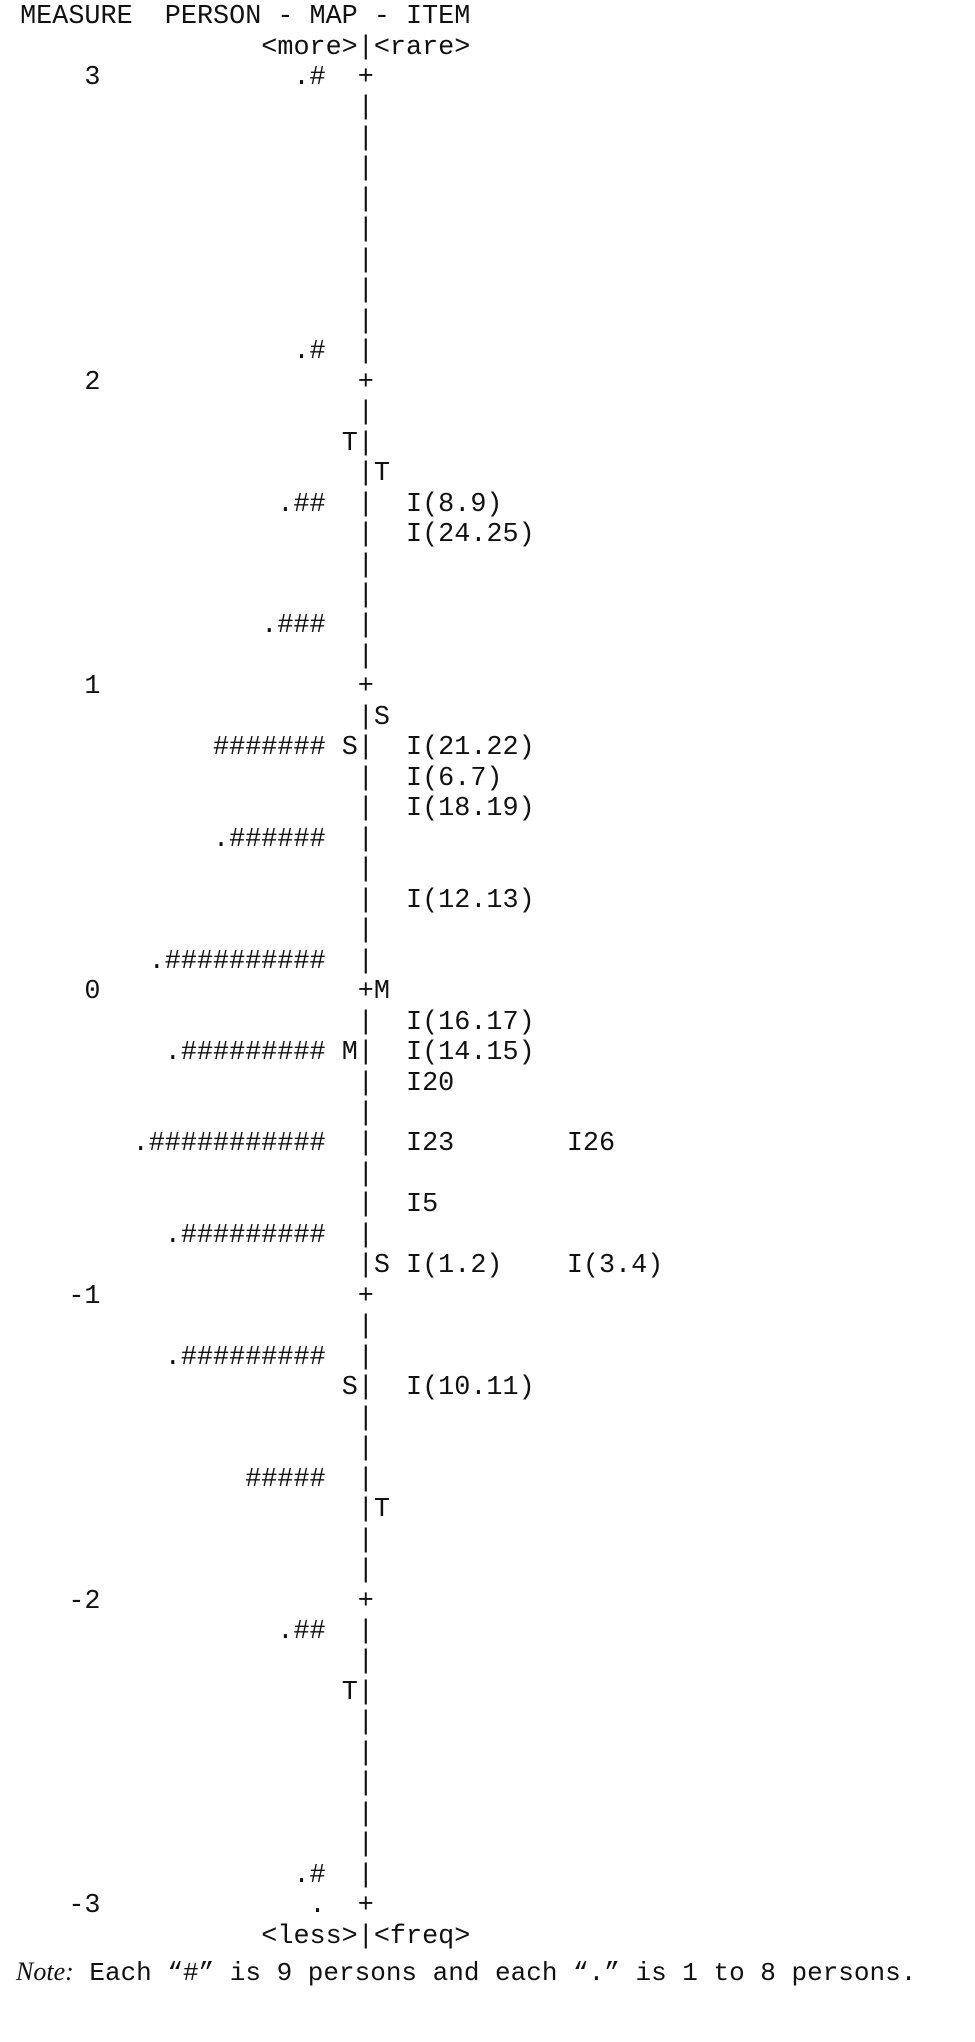 The image size is (975, 2042). I want to click on person-distribution: .######, so click(269, 839).